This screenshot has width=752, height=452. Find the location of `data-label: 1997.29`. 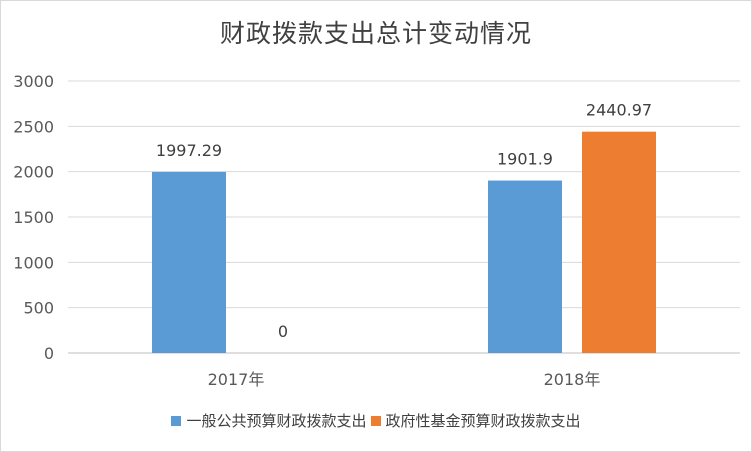

data-label: 1997.29 is located at coordinates (189, 150).